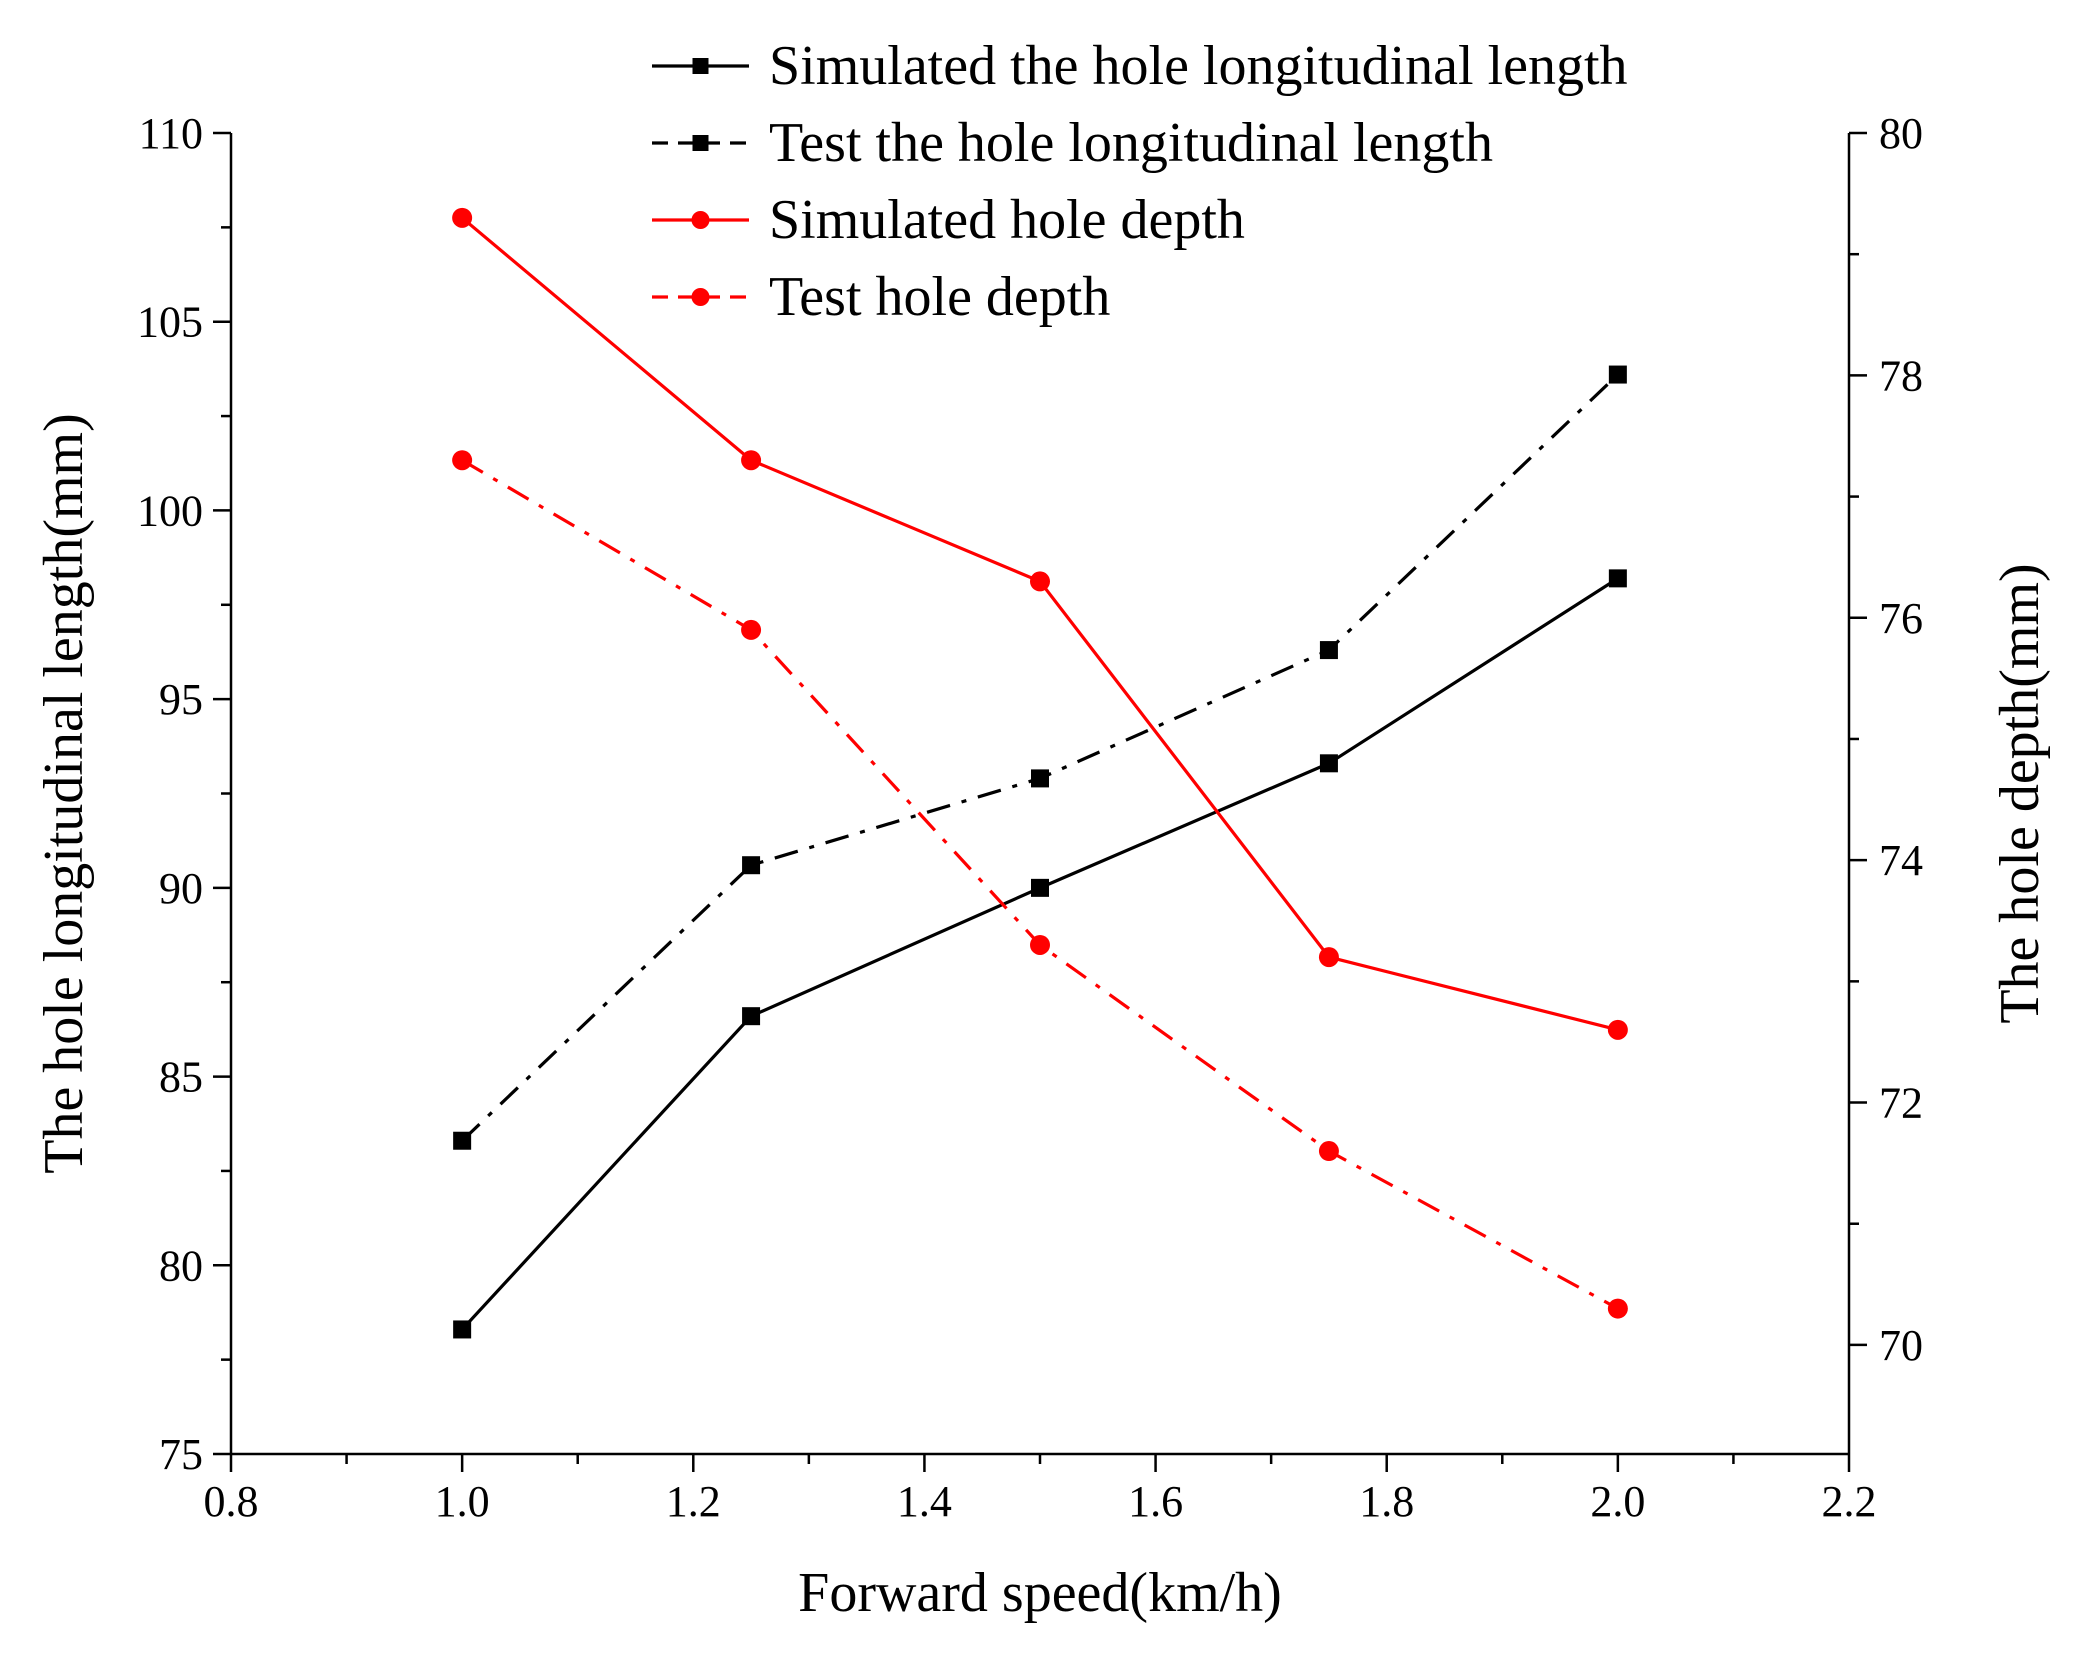 The height and width of the screenshot is (1653, 2079). Describe the element at coordinates (693, 1501) in the screenshot. I see `x-tick-label: 1.2` at that location.